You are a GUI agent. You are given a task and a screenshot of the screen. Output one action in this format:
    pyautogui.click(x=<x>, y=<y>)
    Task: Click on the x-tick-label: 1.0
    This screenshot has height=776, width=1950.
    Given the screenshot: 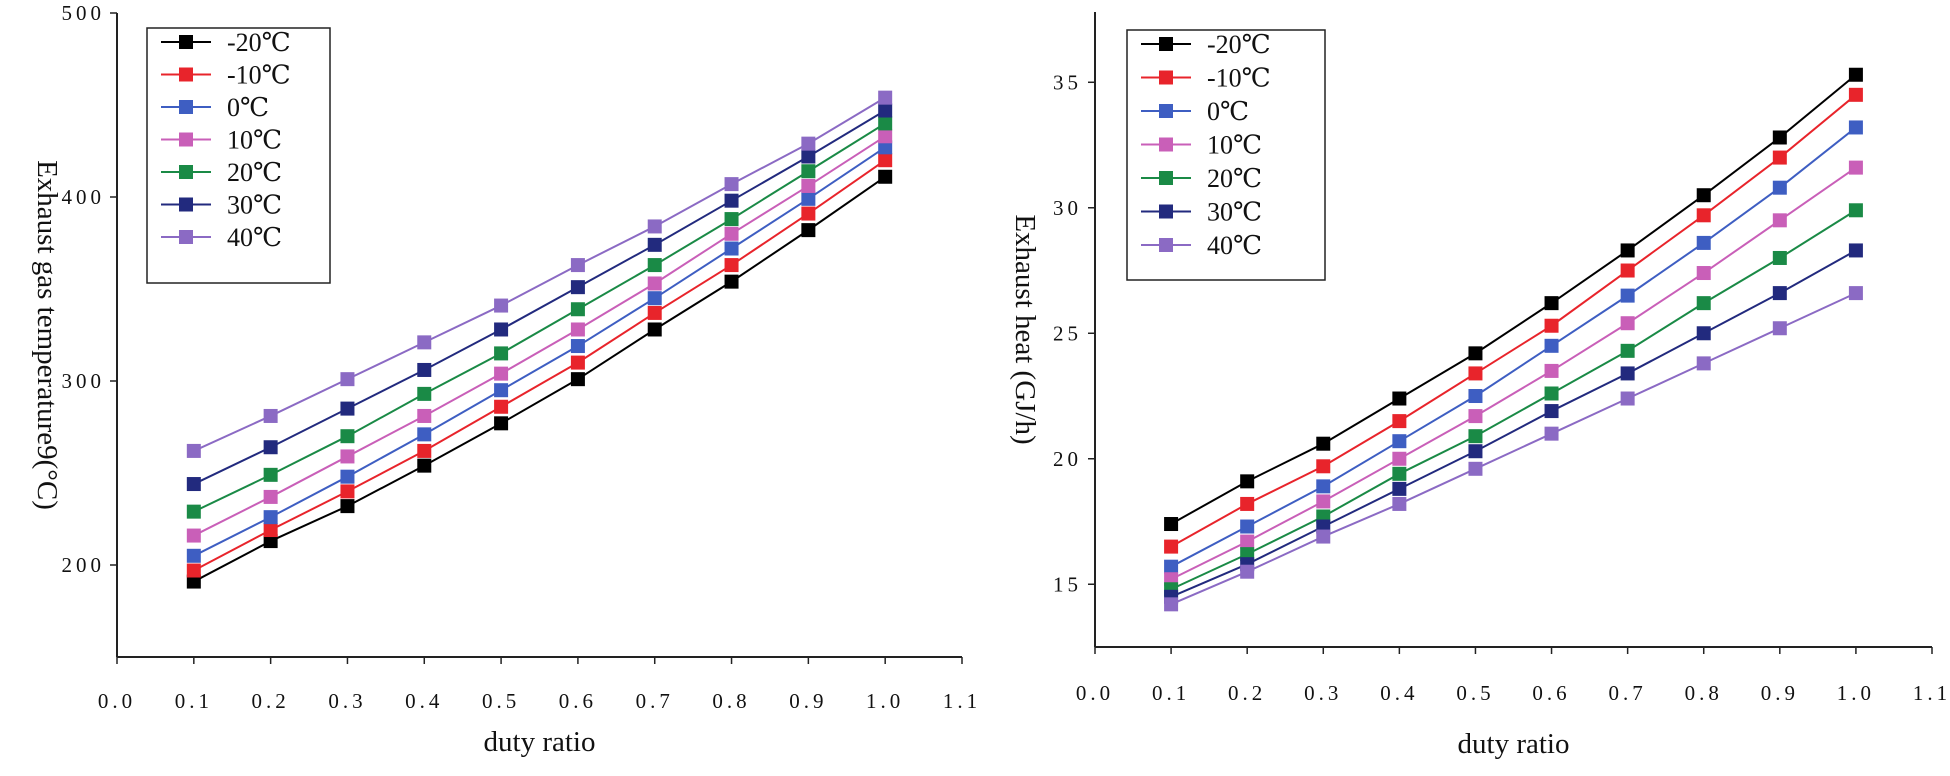 What is the action you would take?
    pyautogui.click(x=885, y=701)
    